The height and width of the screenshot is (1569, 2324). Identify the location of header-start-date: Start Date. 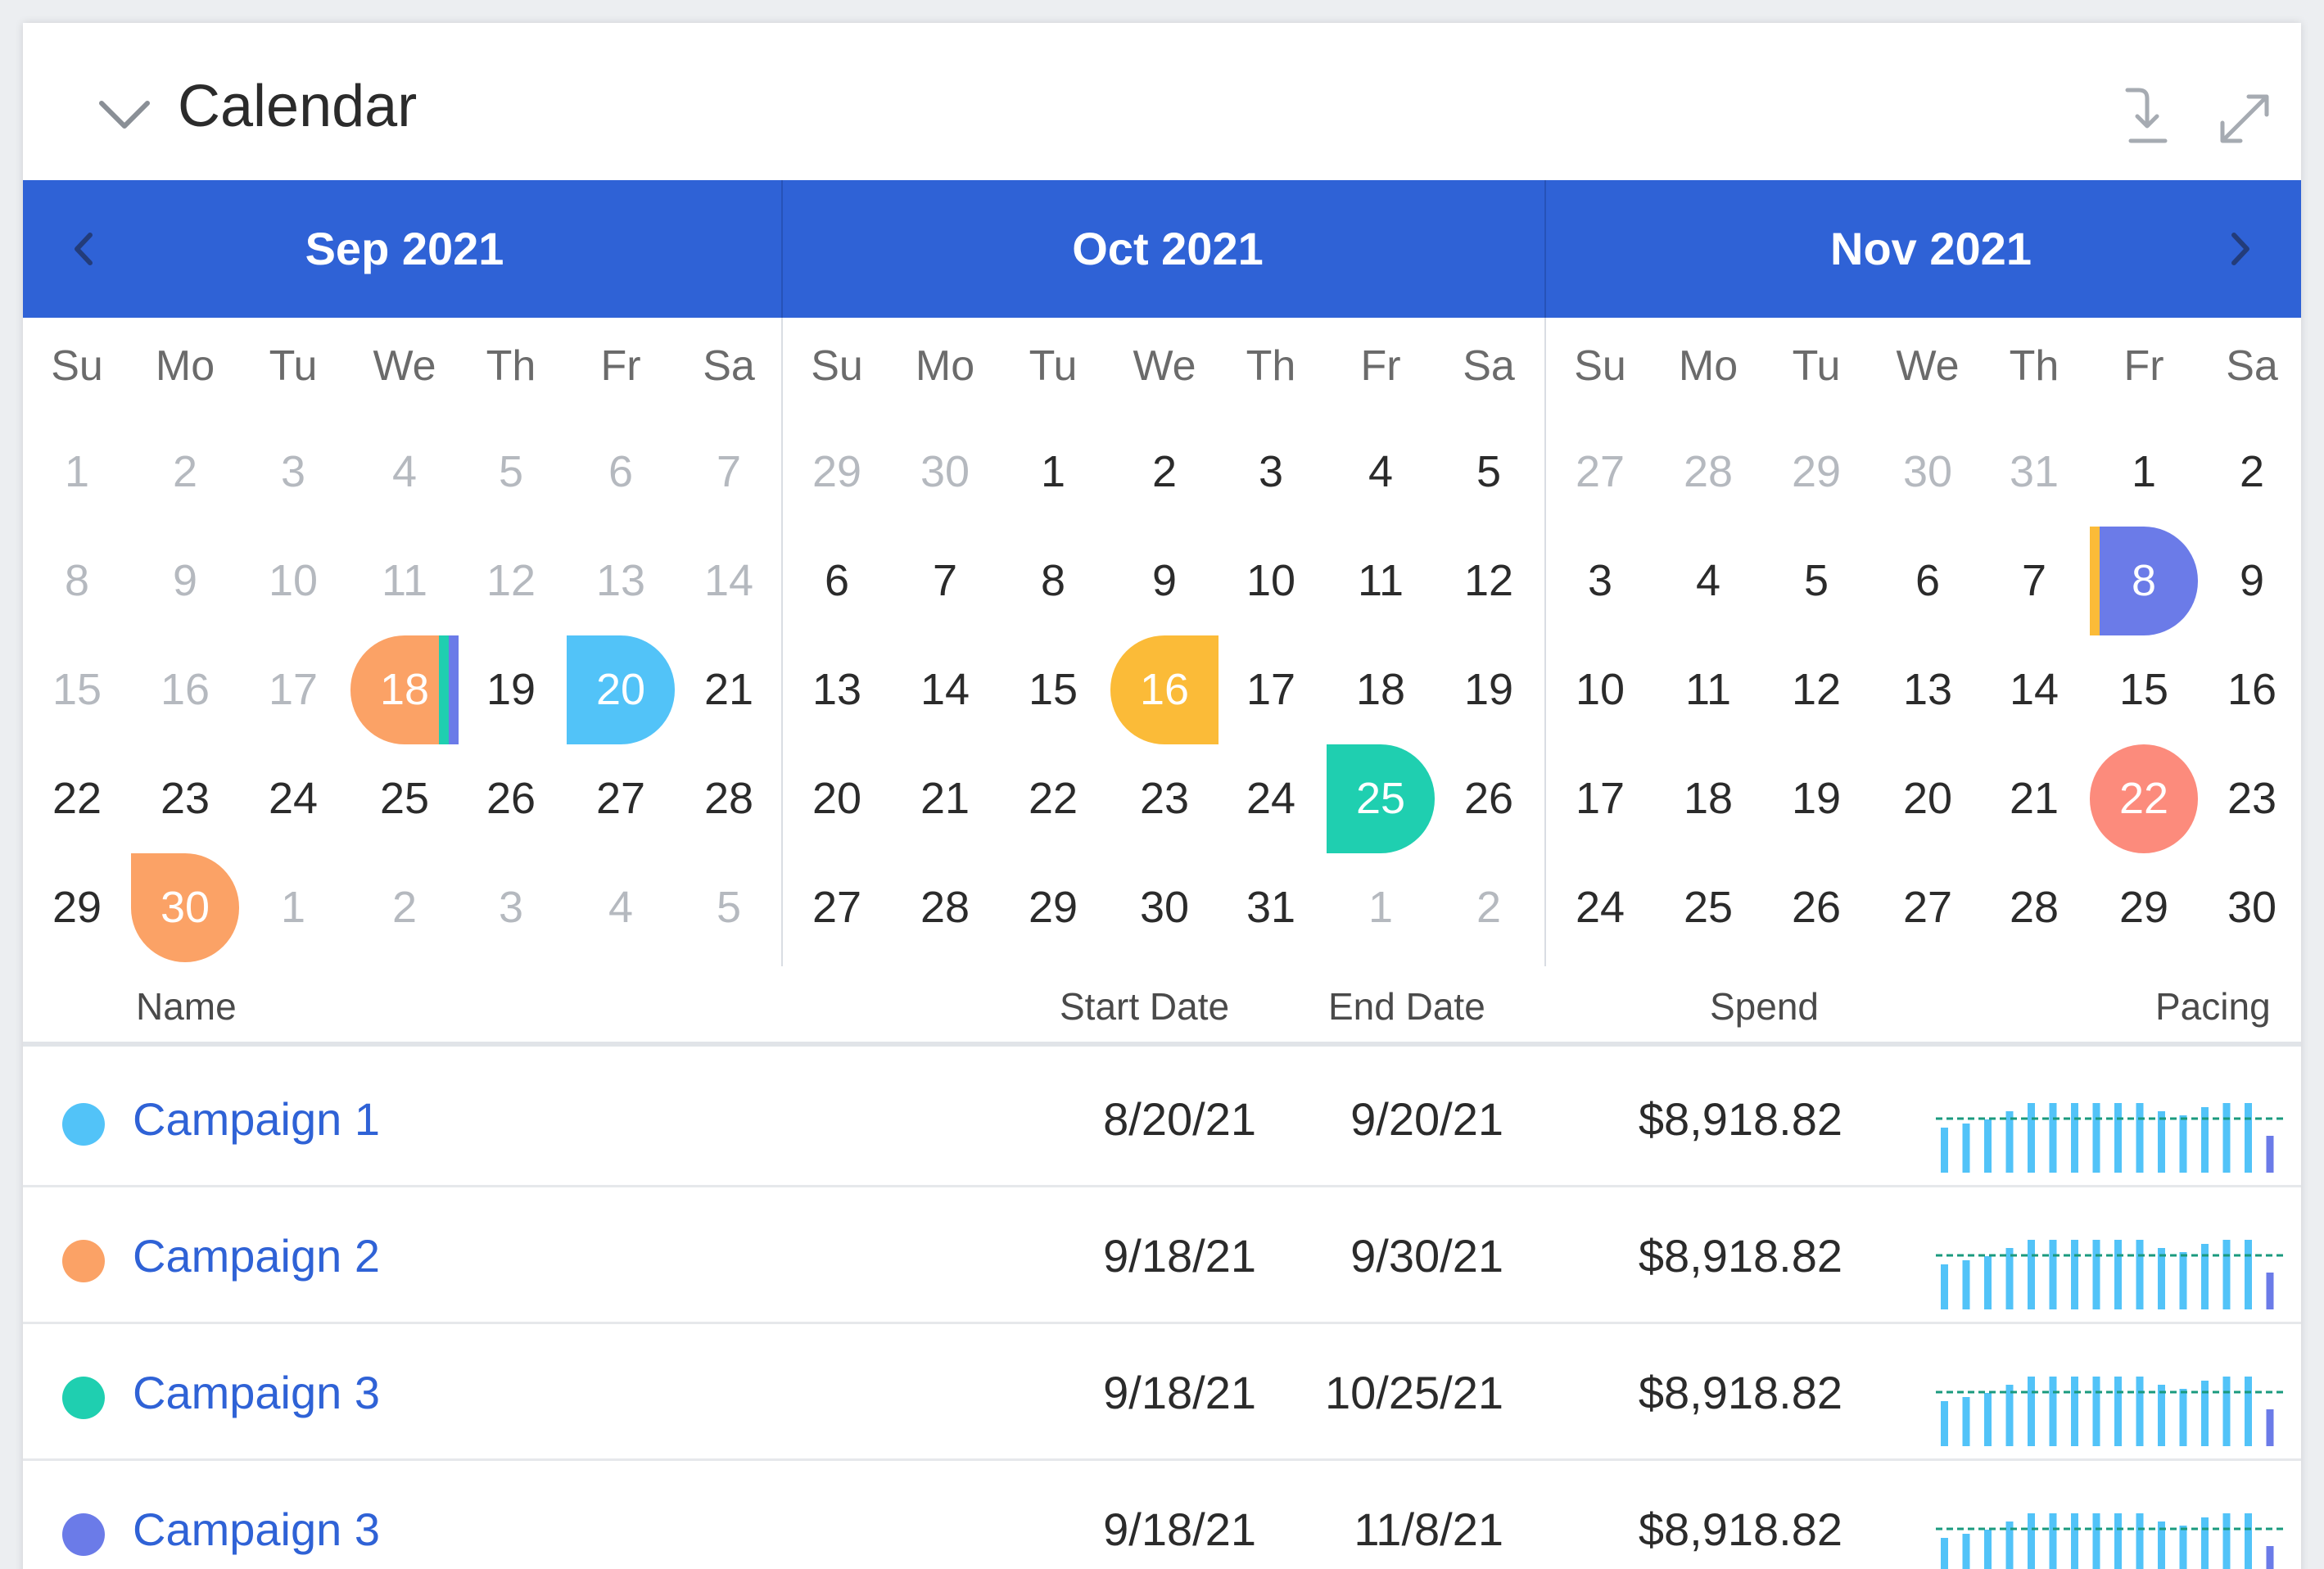
(1145, 1006).